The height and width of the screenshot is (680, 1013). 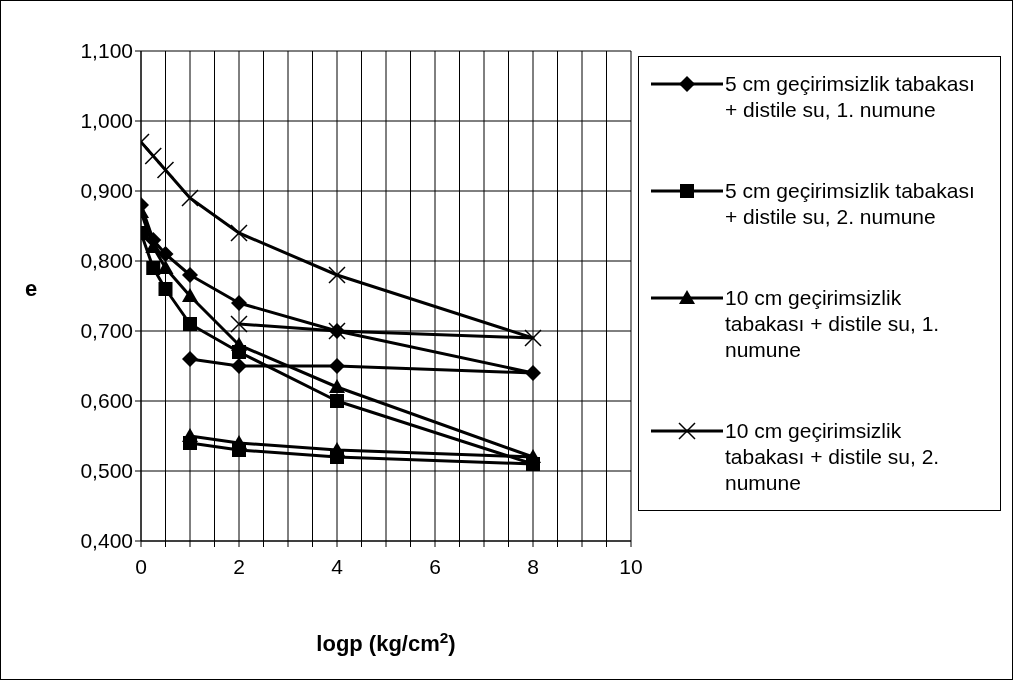 I want to click on y-tick-label: 0,600, so click(x=106, y=401).